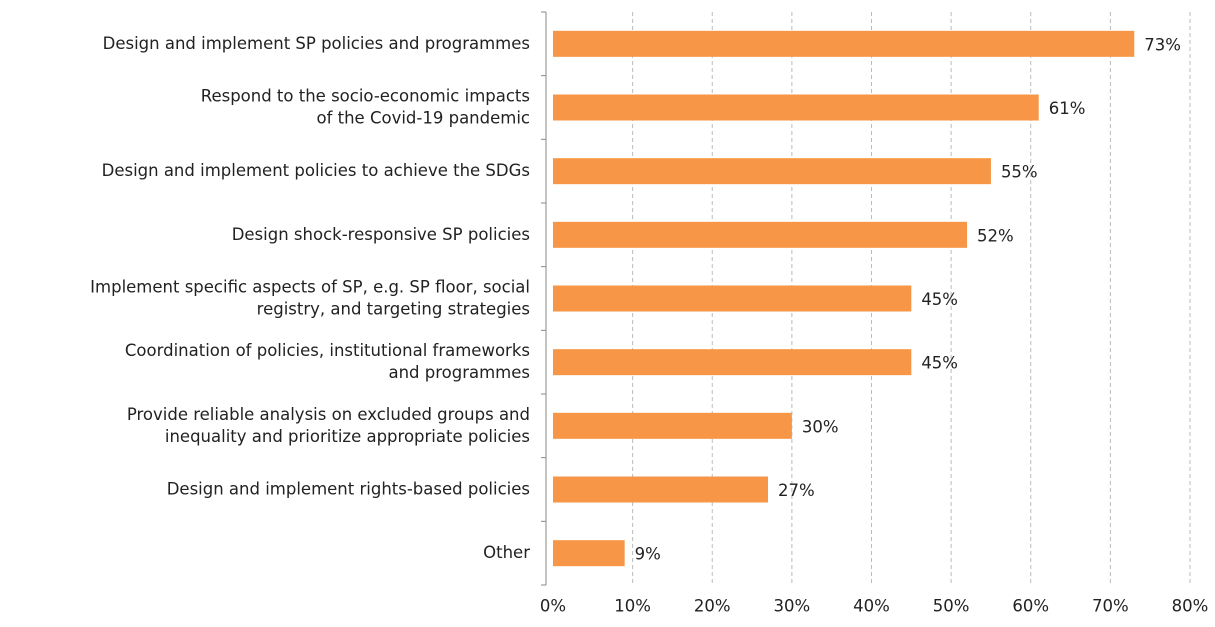 The image size is (1215, 627). I want to click on data-label: 52%, so click(995, 235).